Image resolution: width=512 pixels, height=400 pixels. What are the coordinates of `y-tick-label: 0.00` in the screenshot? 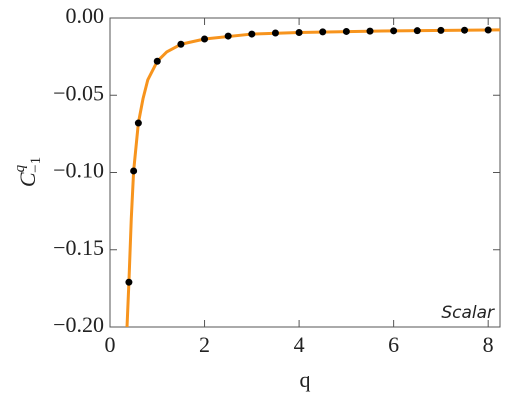 It's located at (85, 15).